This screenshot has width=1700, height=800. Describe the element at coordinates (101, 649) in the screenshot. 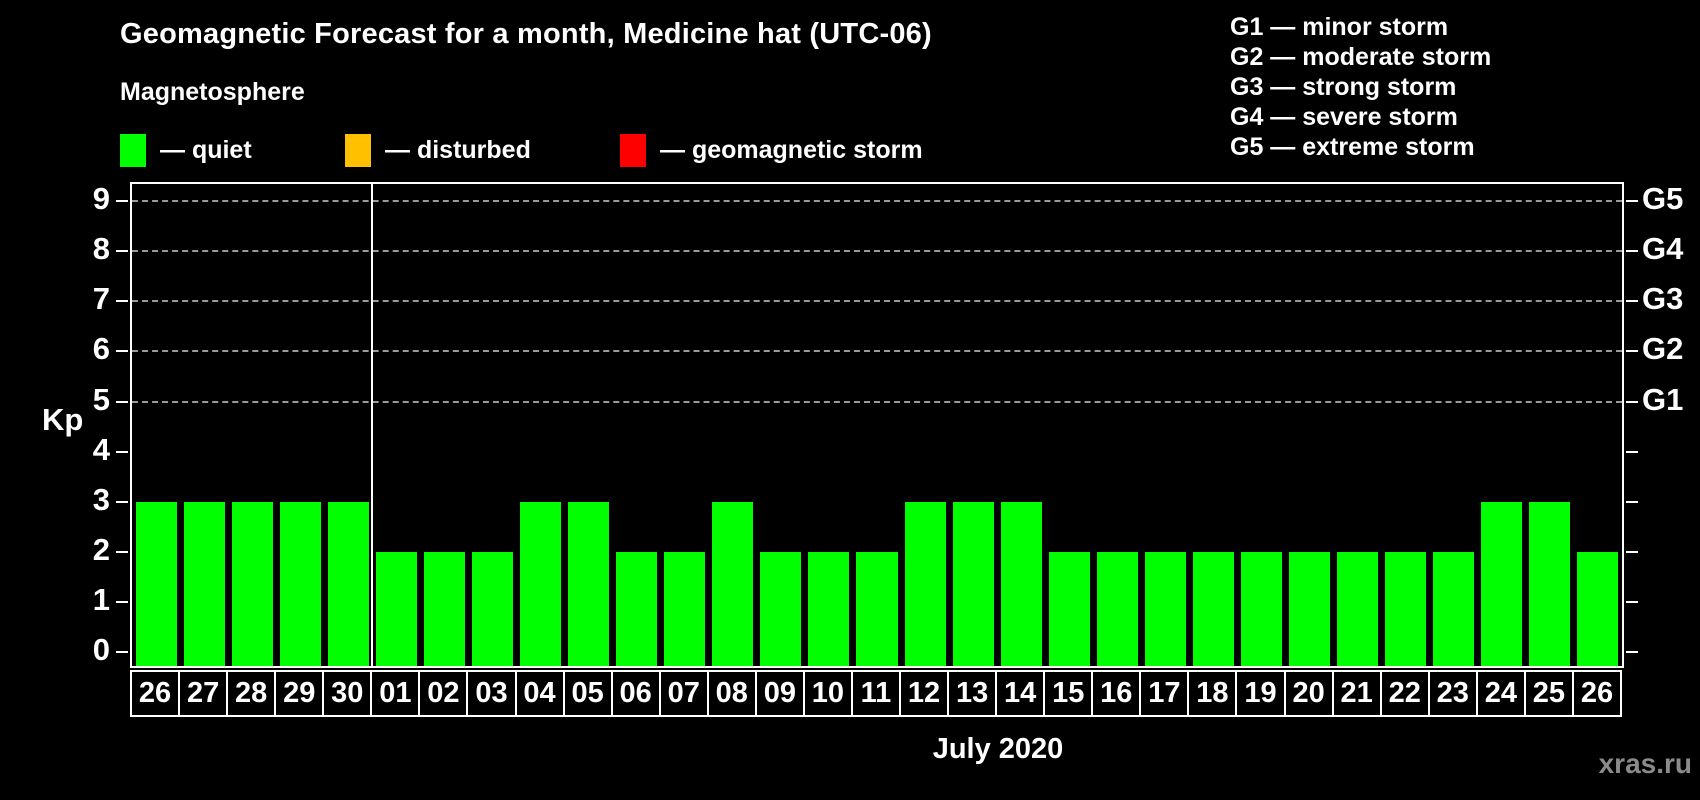

I see `y-tick-label-0: 0` at that location.